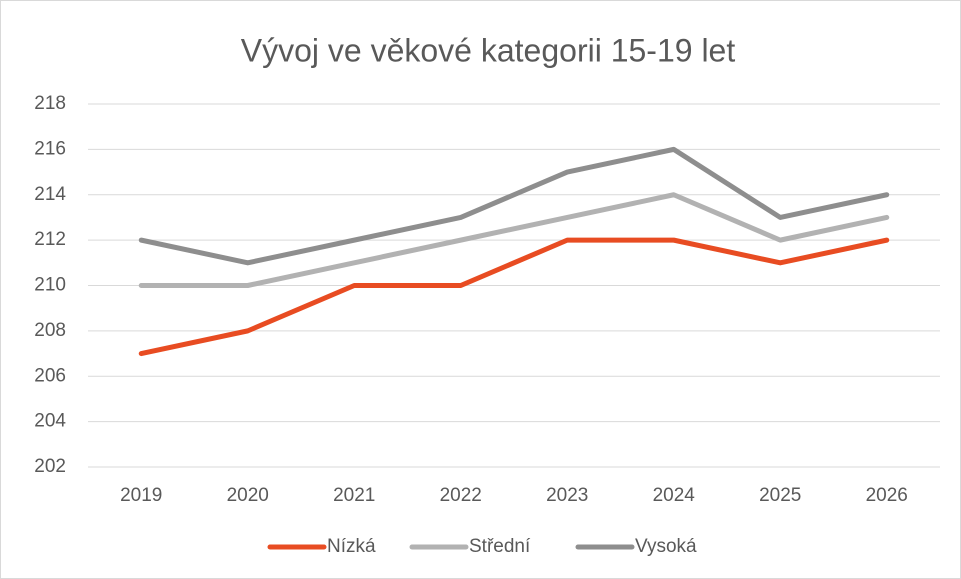  What do you see at coordinates (50, 194) in the screenshot?
I see `y-tick-label: 214` at bounding box center [50, 194].